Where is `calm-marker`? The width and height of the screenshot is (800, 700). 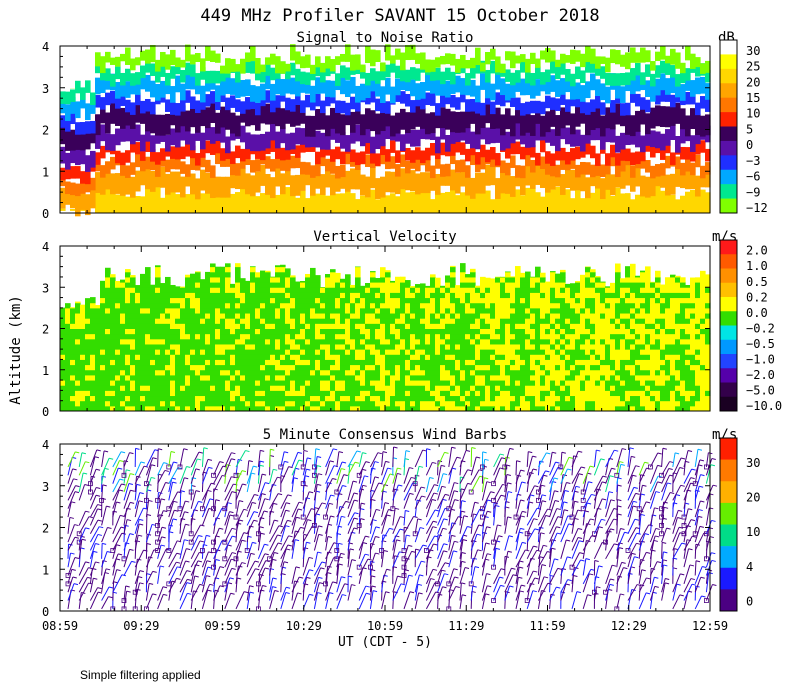 calm-marker is located at coordinates (124, 559).